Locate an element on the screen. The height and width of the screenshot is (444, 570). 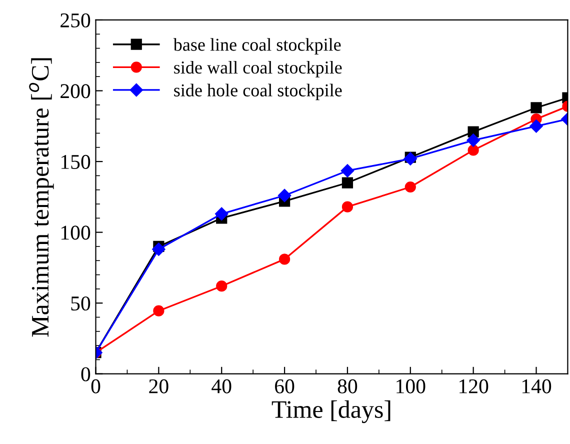
y-tick-label: 0 is located at coordinates (85, 374).